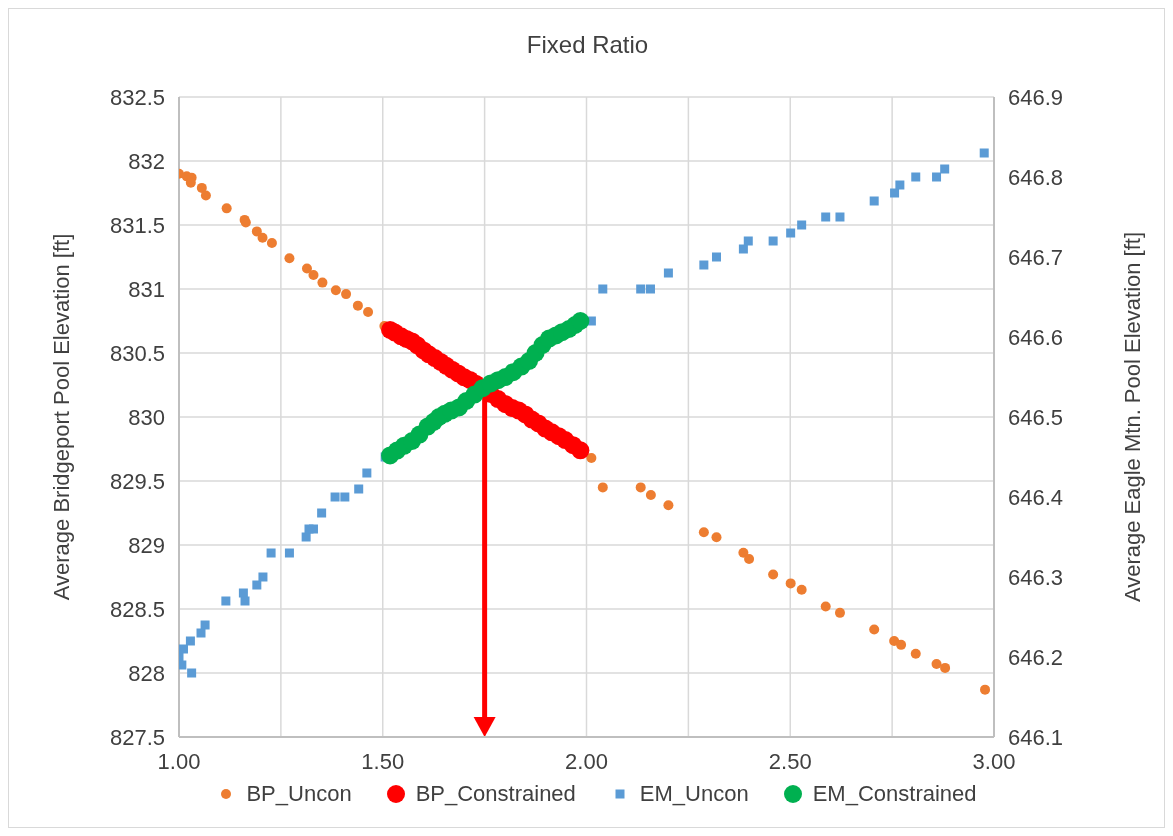  I want to click on x-tick-label: 2.00, so click(586, 761).